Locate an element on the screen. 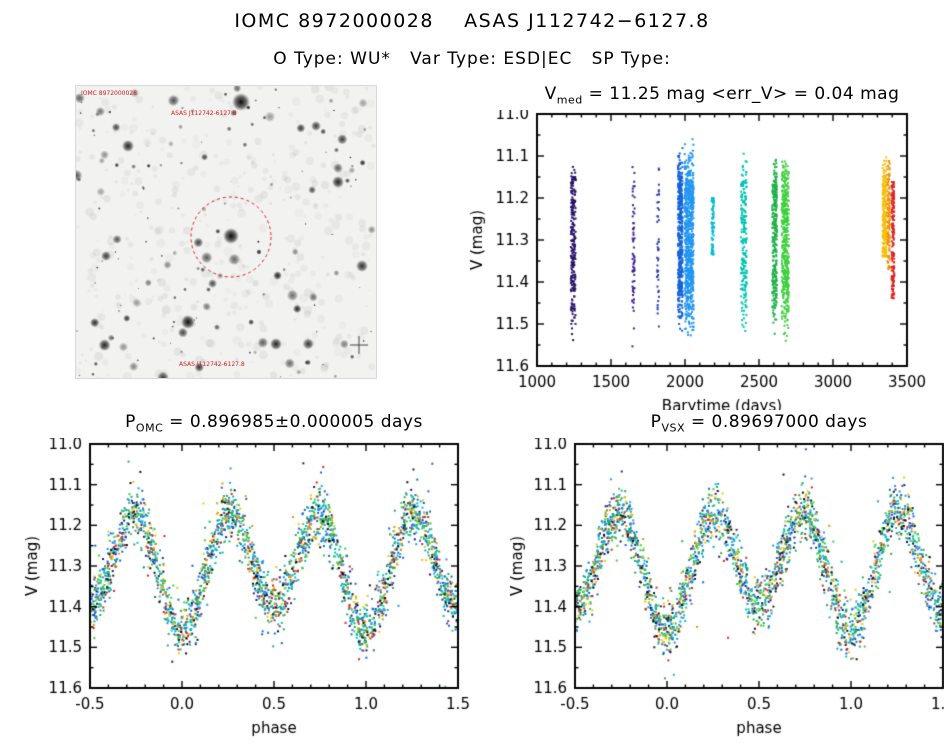  phase-omc-title: POMC = 0.896985±0.000005 days is located at coordinates (274, 425).